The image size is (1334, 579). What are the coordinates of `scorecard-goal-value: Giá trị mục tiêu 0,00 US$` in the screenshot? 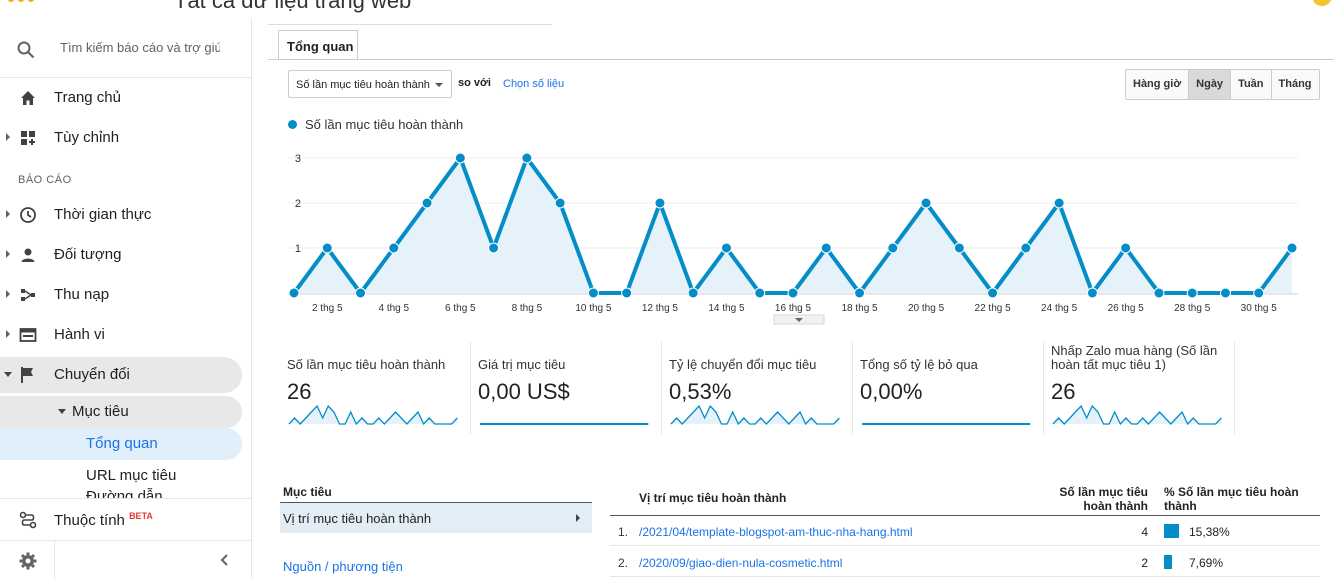 It's located at (570, 388).